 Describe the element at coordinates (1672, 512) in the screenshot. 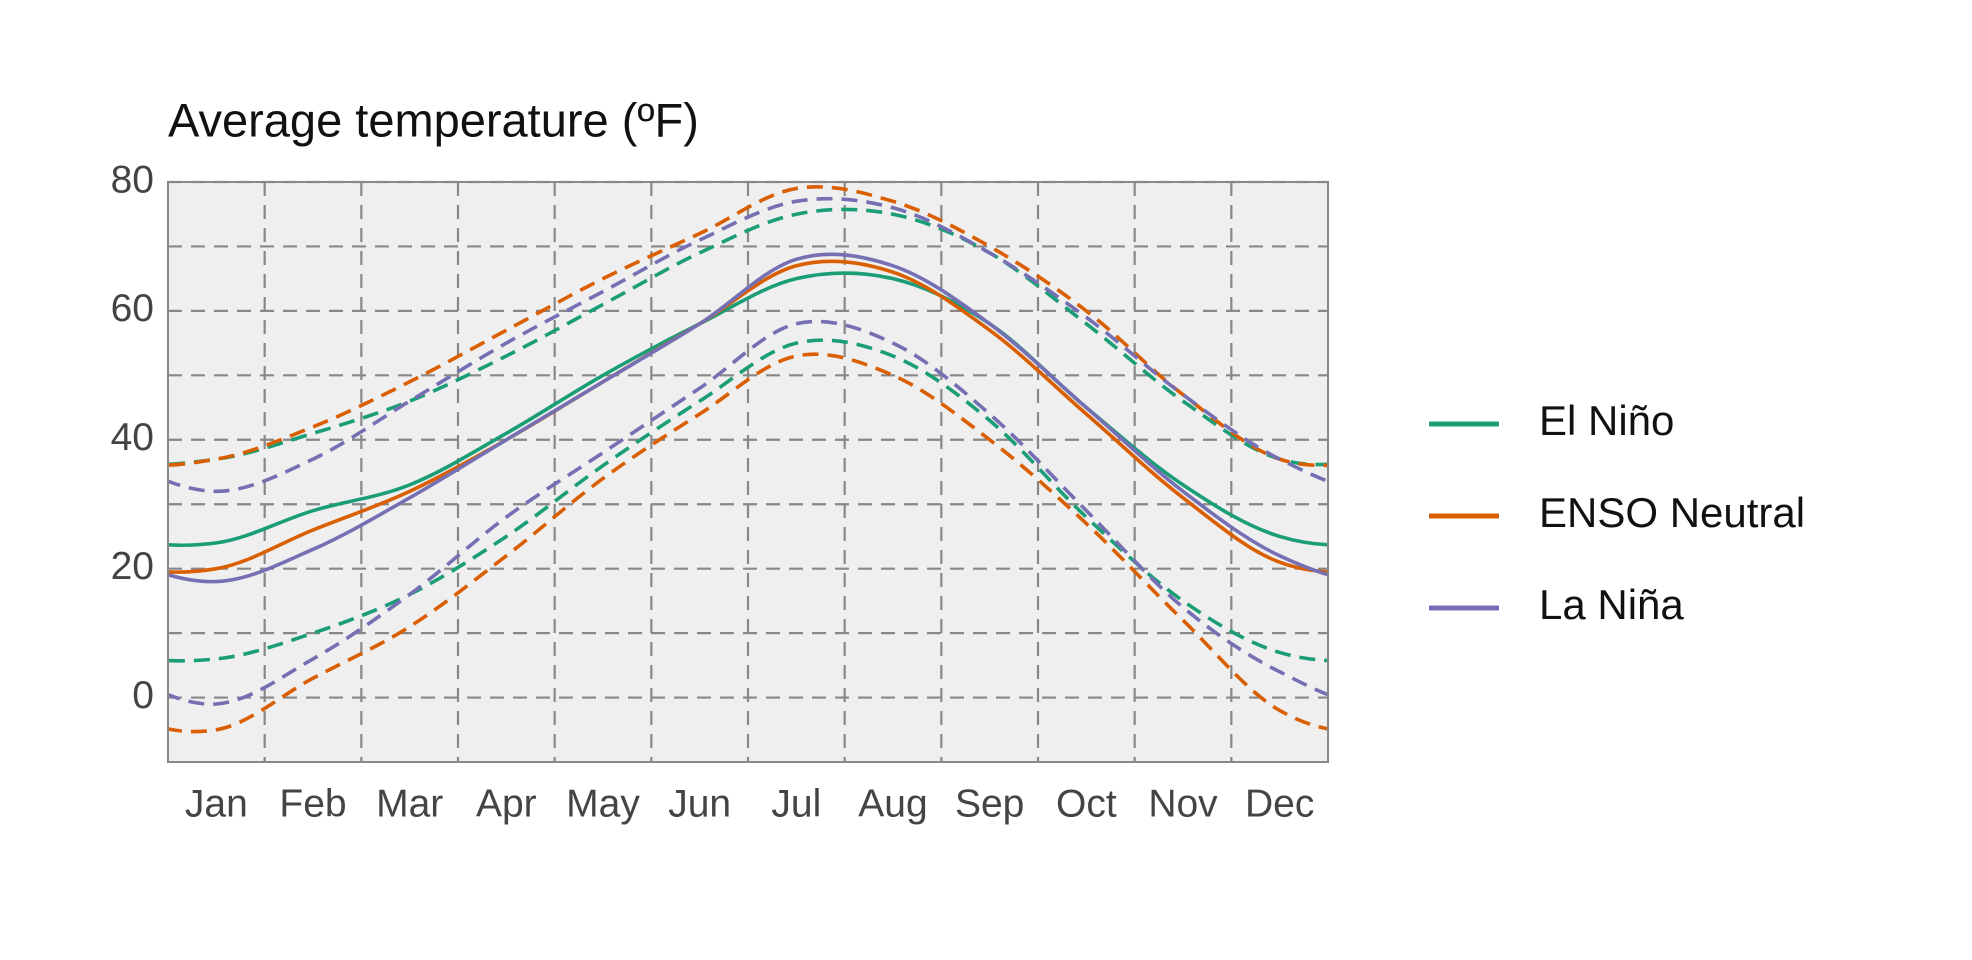

I see `legend-label: ENSO Neutral` at that location.